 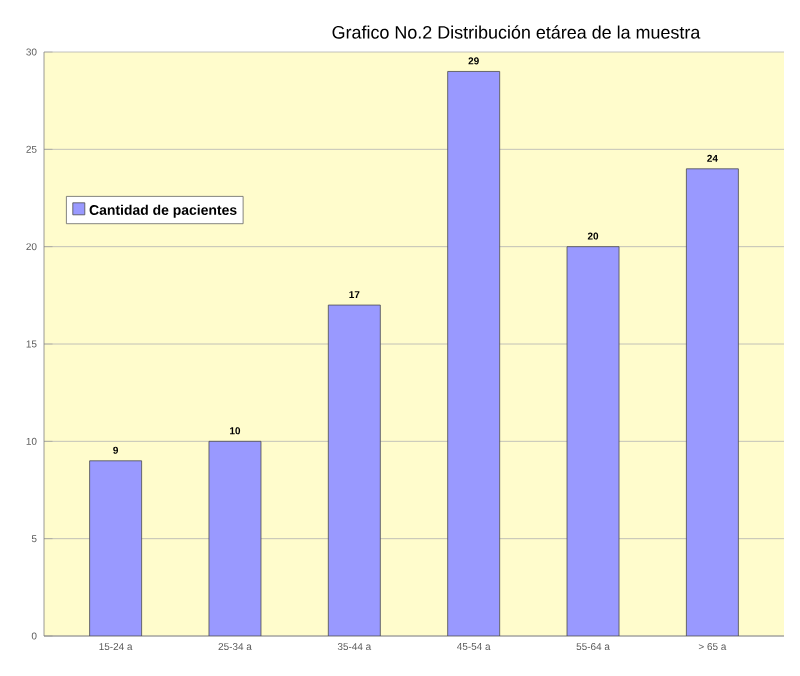 I want to click on chart-title: Grafico No.2 Distribución etárea de la muestra, so click(x=516, y=32).